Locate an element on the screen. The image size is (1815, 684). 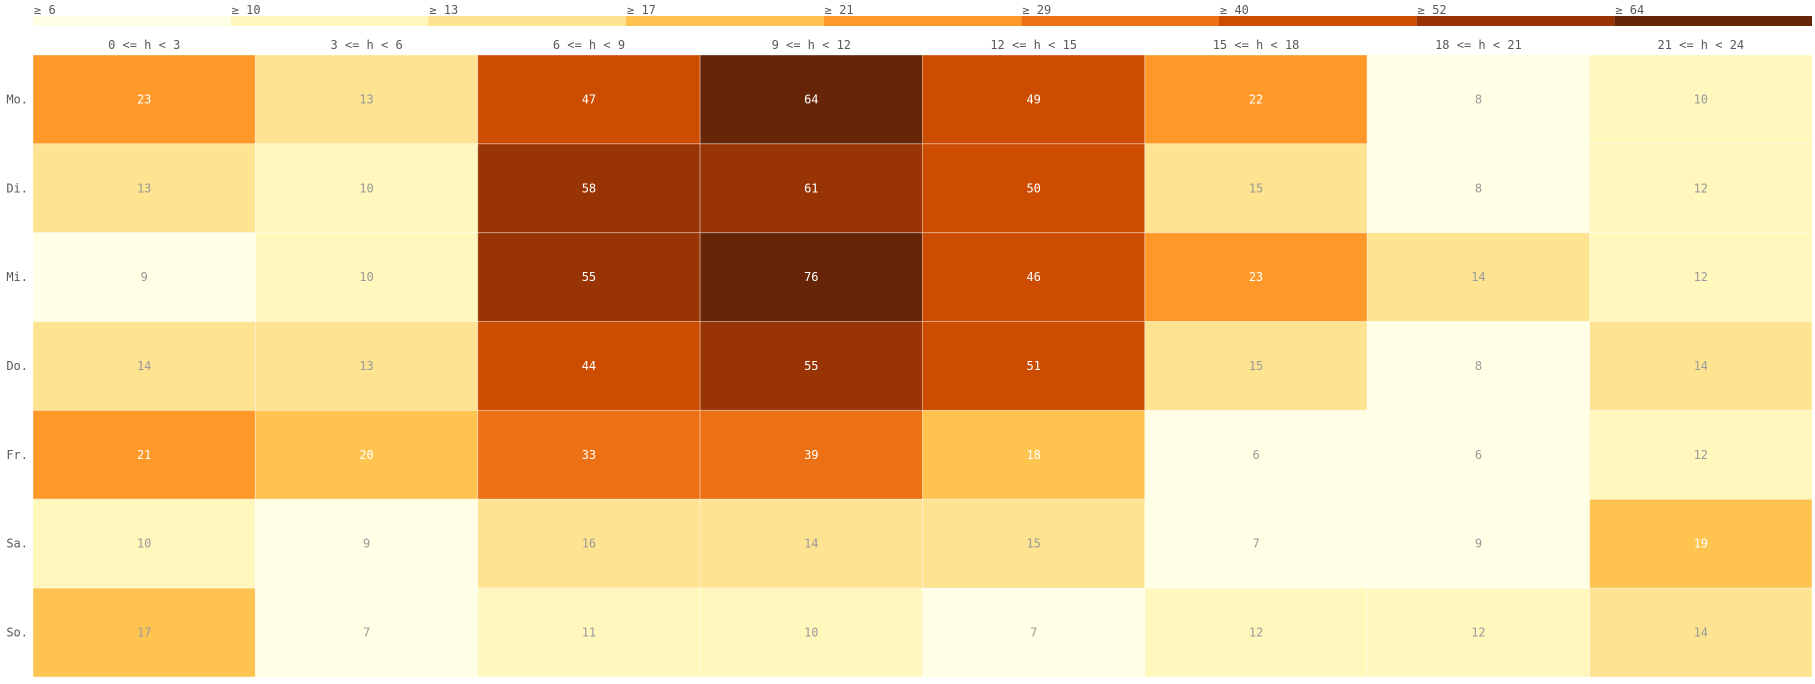
cell-value-label: 50 is located at coordinates (1033, 188).